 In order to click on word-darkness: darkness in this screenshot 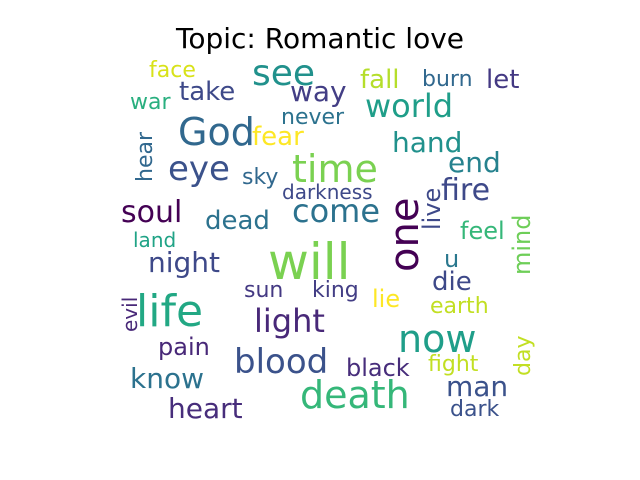, I will do `click(327, 192)`.